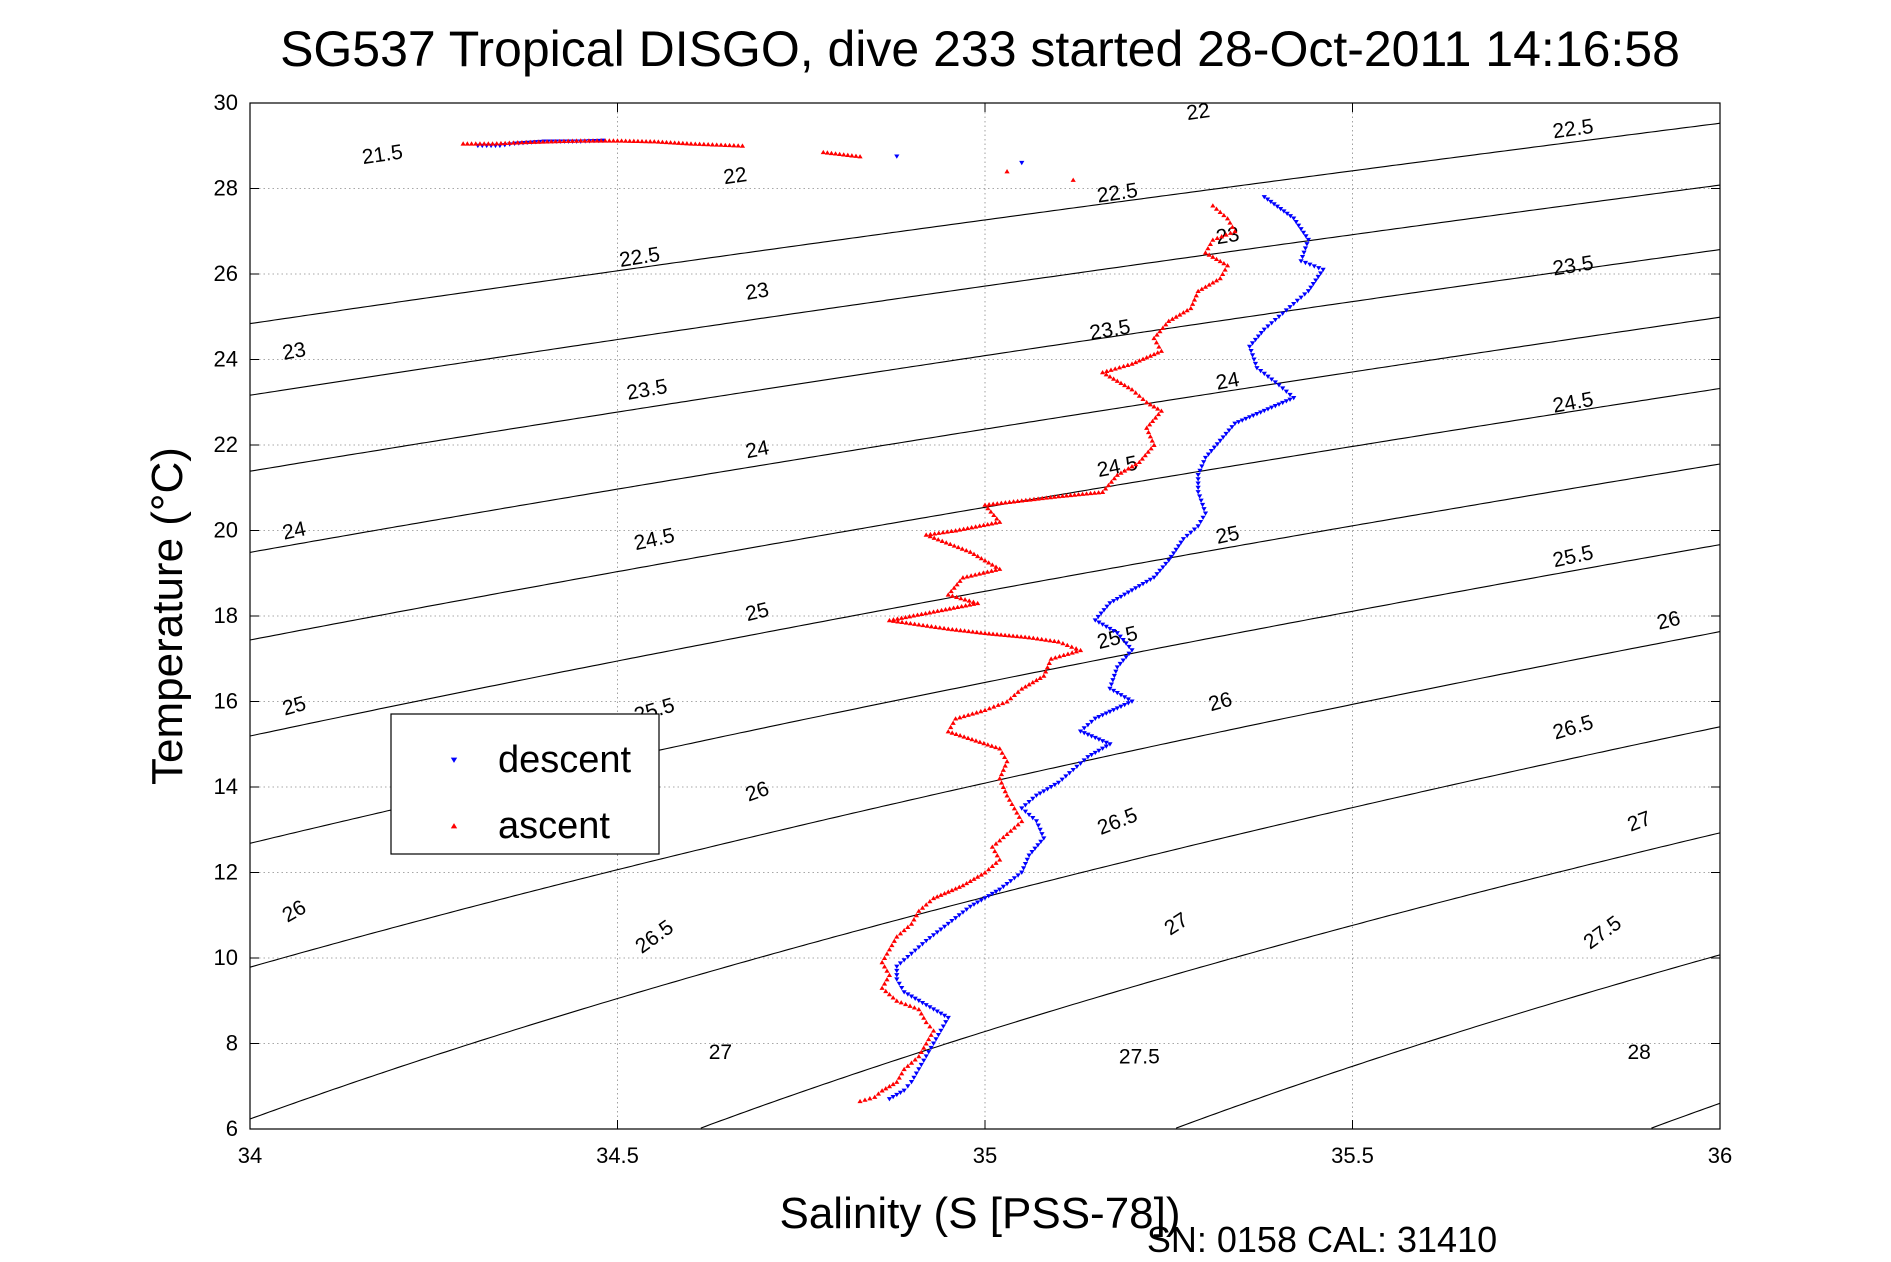  Describe the element at coordinates (757, 612) in the screenshot. I see `isopycnal-label: 25` at that location.